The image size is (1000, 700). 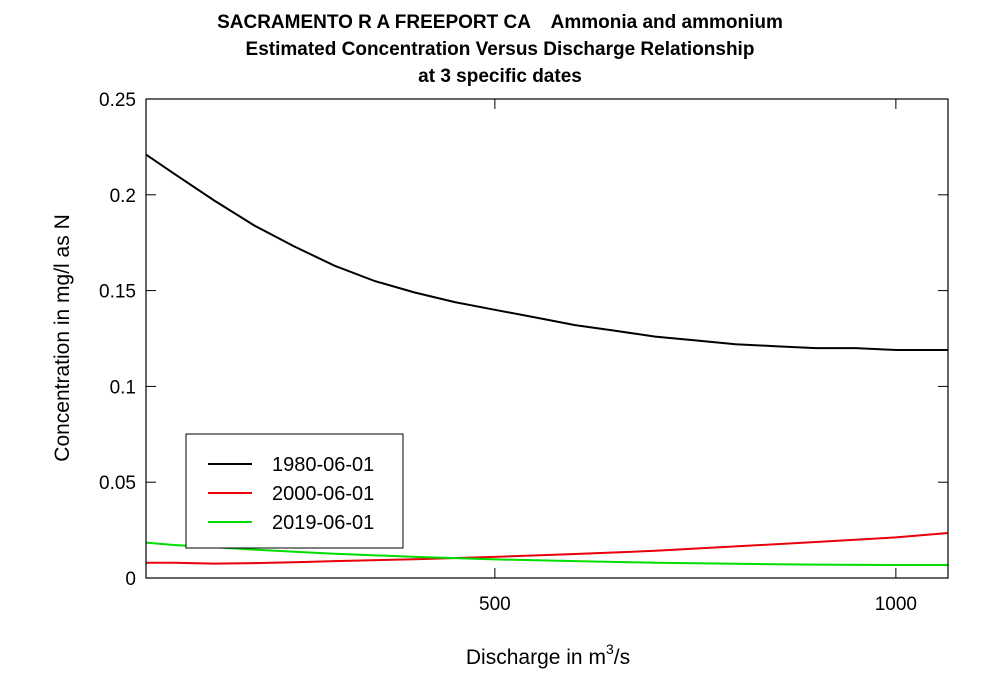 What do you see at coordinates (500, 76) in the screenshot?
I see `chart-title-line-3: at 3 specific dates` at bounding box center [500, 76].